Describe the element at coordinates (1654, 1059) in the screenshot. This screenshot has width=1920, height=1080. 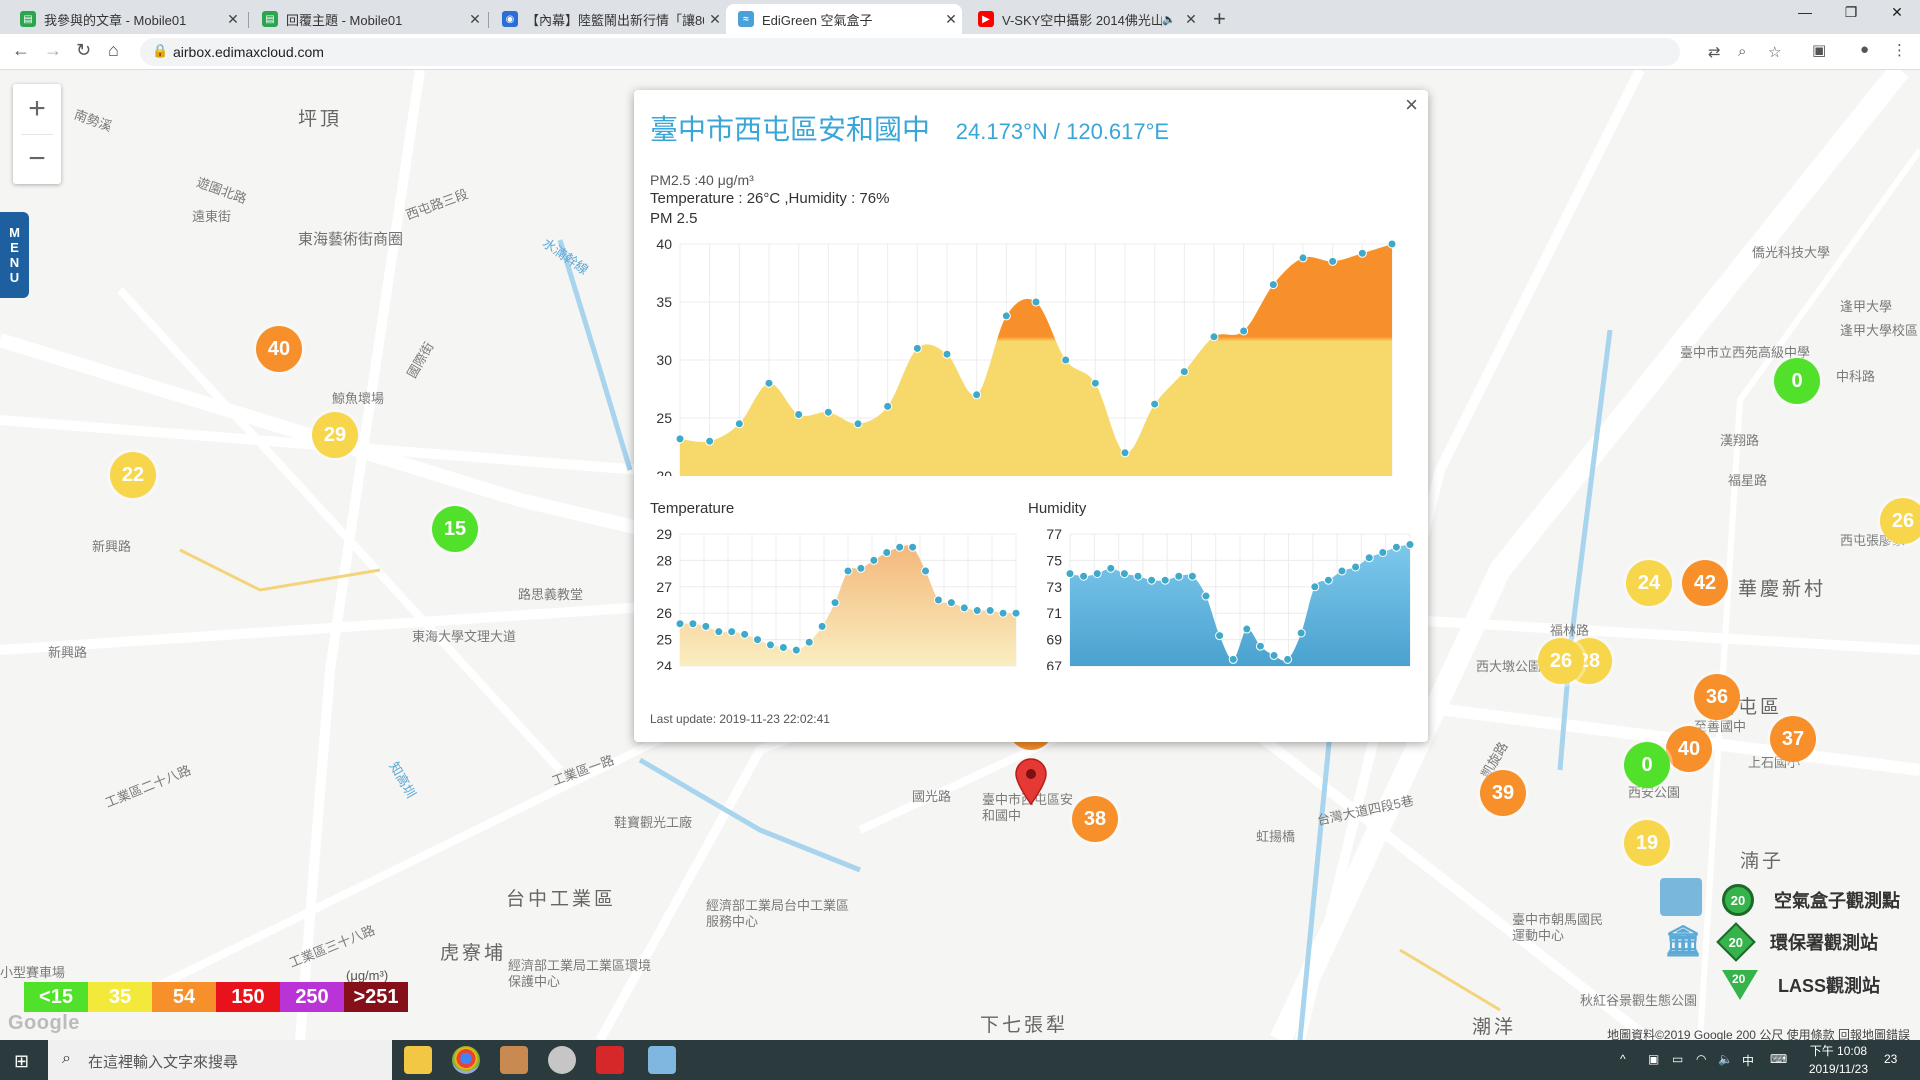
I see `tray-app-icon: ▣` at that location.